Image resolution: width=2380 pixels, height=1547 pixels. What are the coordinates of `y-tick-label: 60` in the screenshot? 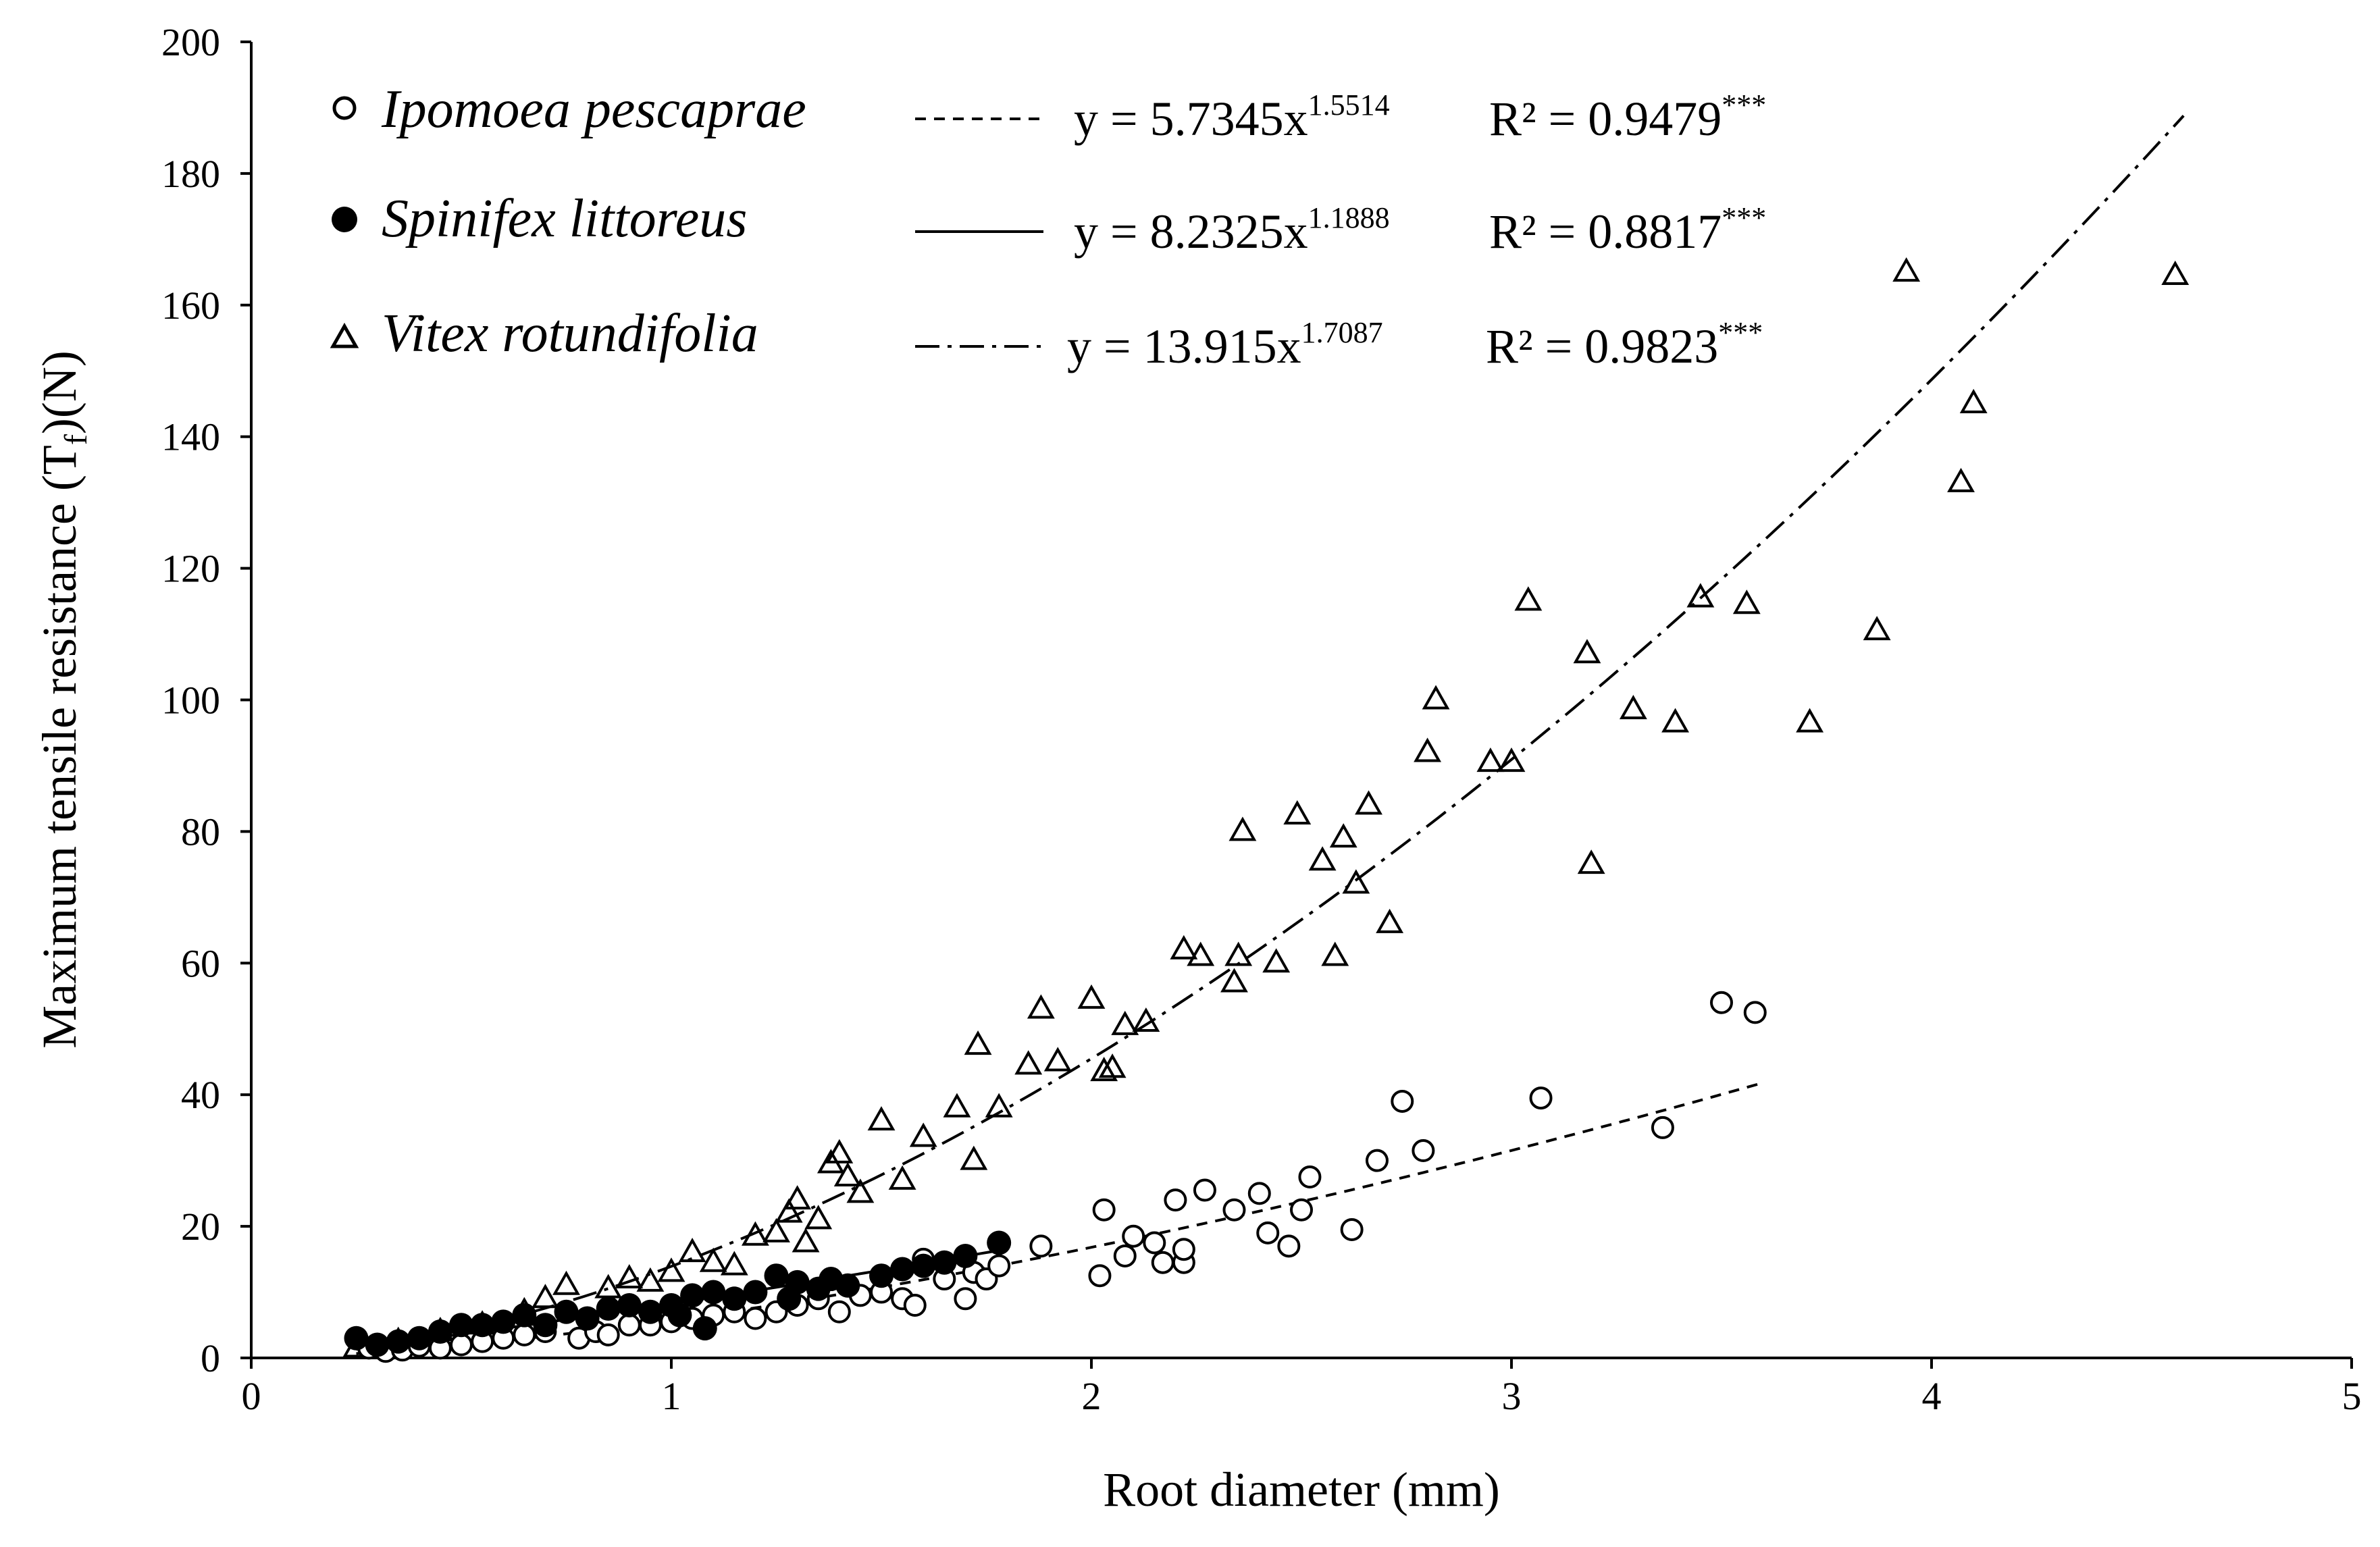 It's located at (200, 963).